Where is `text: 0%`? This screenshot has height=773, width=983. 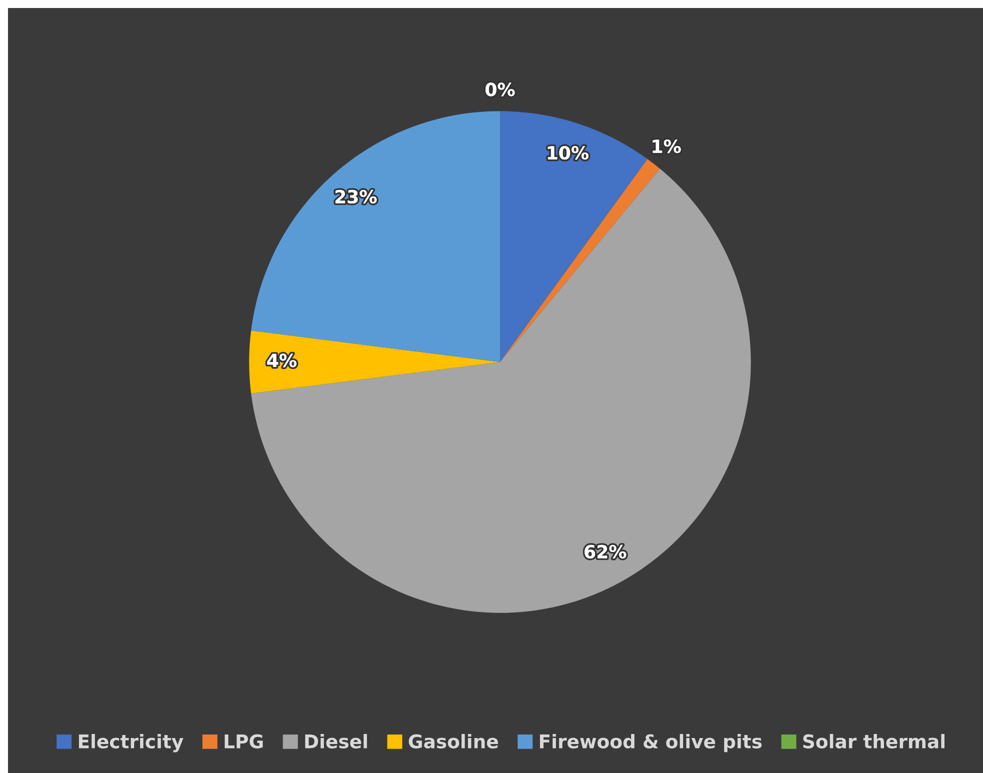
text: 0% is located at coordinates (500, 89).